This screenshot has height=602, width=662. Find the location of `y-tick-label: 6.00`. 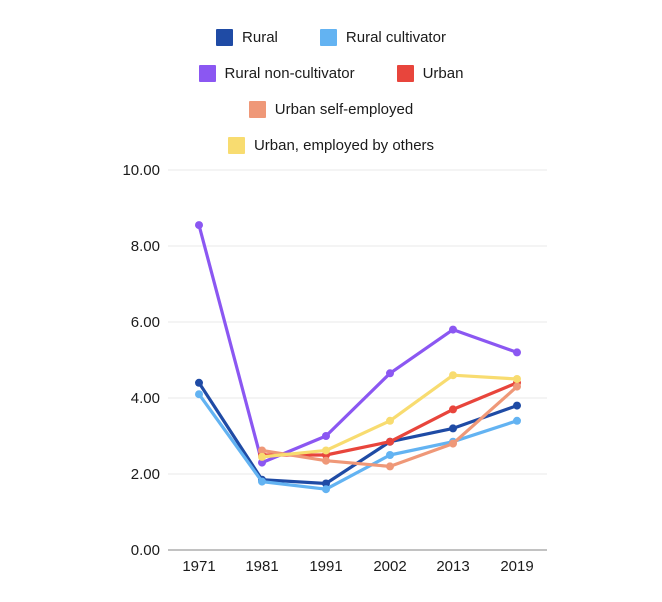

y-tick-label: 6.00 is located at coordinates (145, 322).